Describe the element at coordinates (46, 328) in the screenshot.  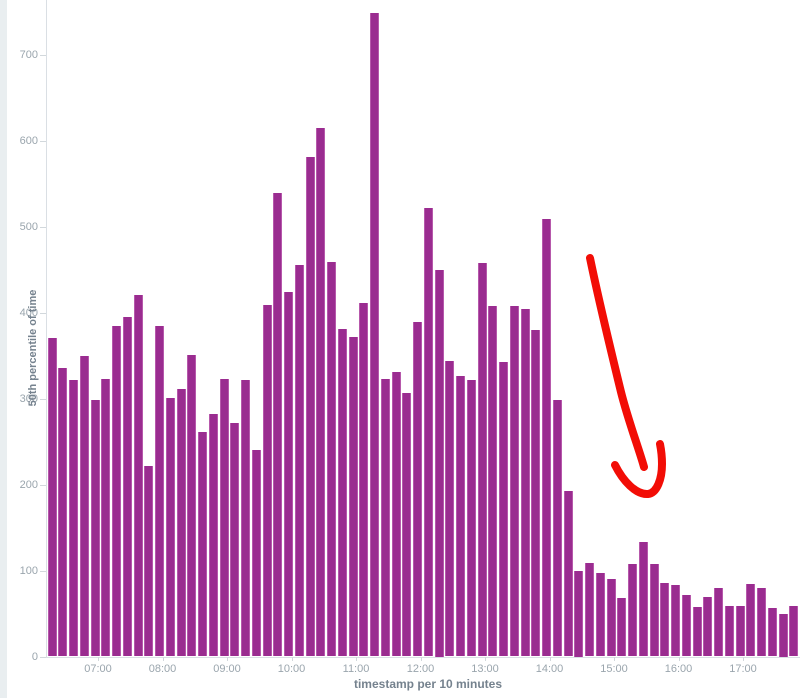
I see `y-axis-line` at that location.